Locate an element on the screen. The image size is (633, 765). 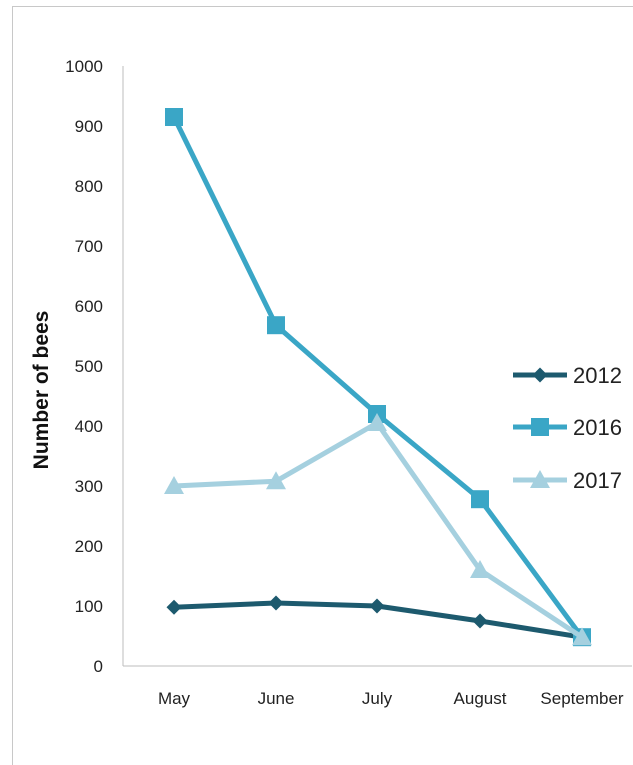
x-tick-label: July is located at coordinates (377, 698).